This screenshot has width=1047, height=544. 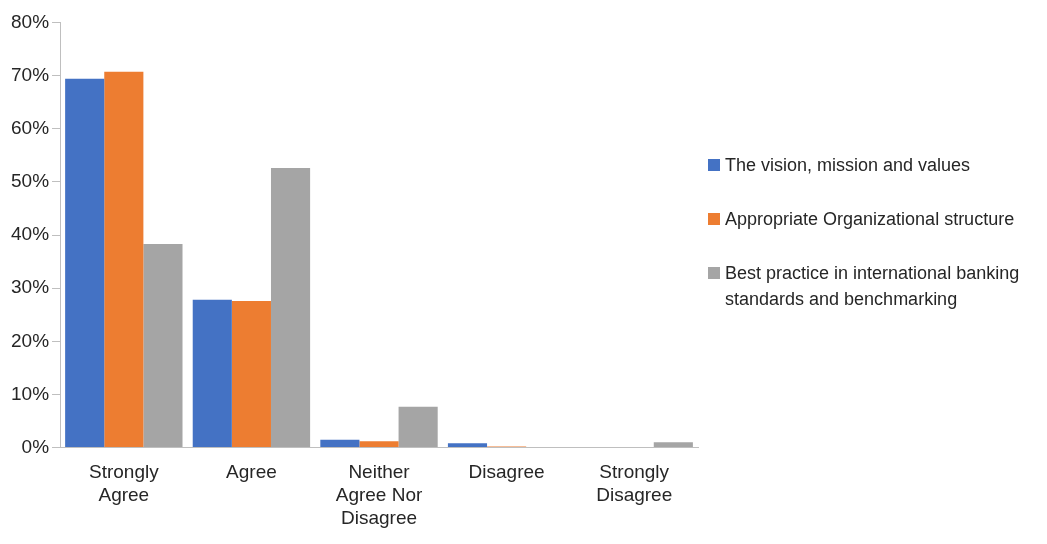 What do you see at coordinates (30, 234) in the screenshot?
I see `y-tick-label: 40%` at bounding box center [30, 234].